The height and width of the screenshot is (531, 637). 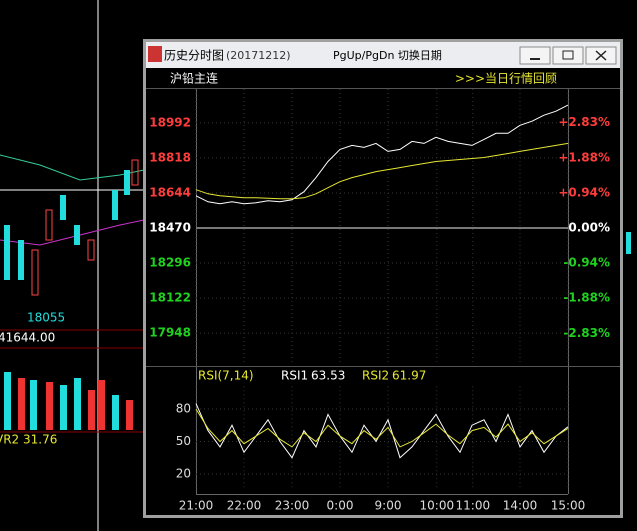 What do you see at coordinates (170, 192) in the screenshot?
I see `y-tick-label: 18644` at bounding box center [170, 192].